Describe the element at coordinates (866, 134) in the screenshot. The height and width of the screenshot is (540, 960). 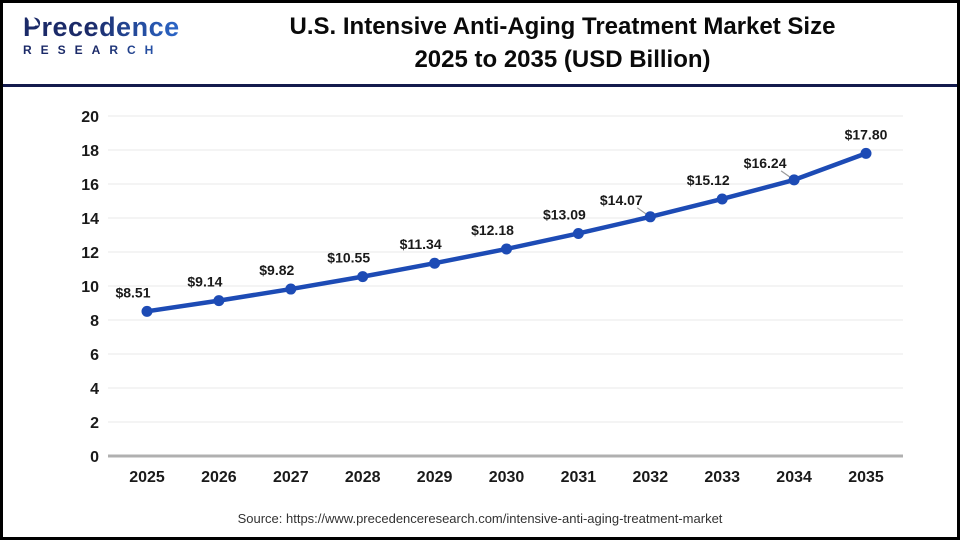
I see `svg-text: $17.80` at that location.